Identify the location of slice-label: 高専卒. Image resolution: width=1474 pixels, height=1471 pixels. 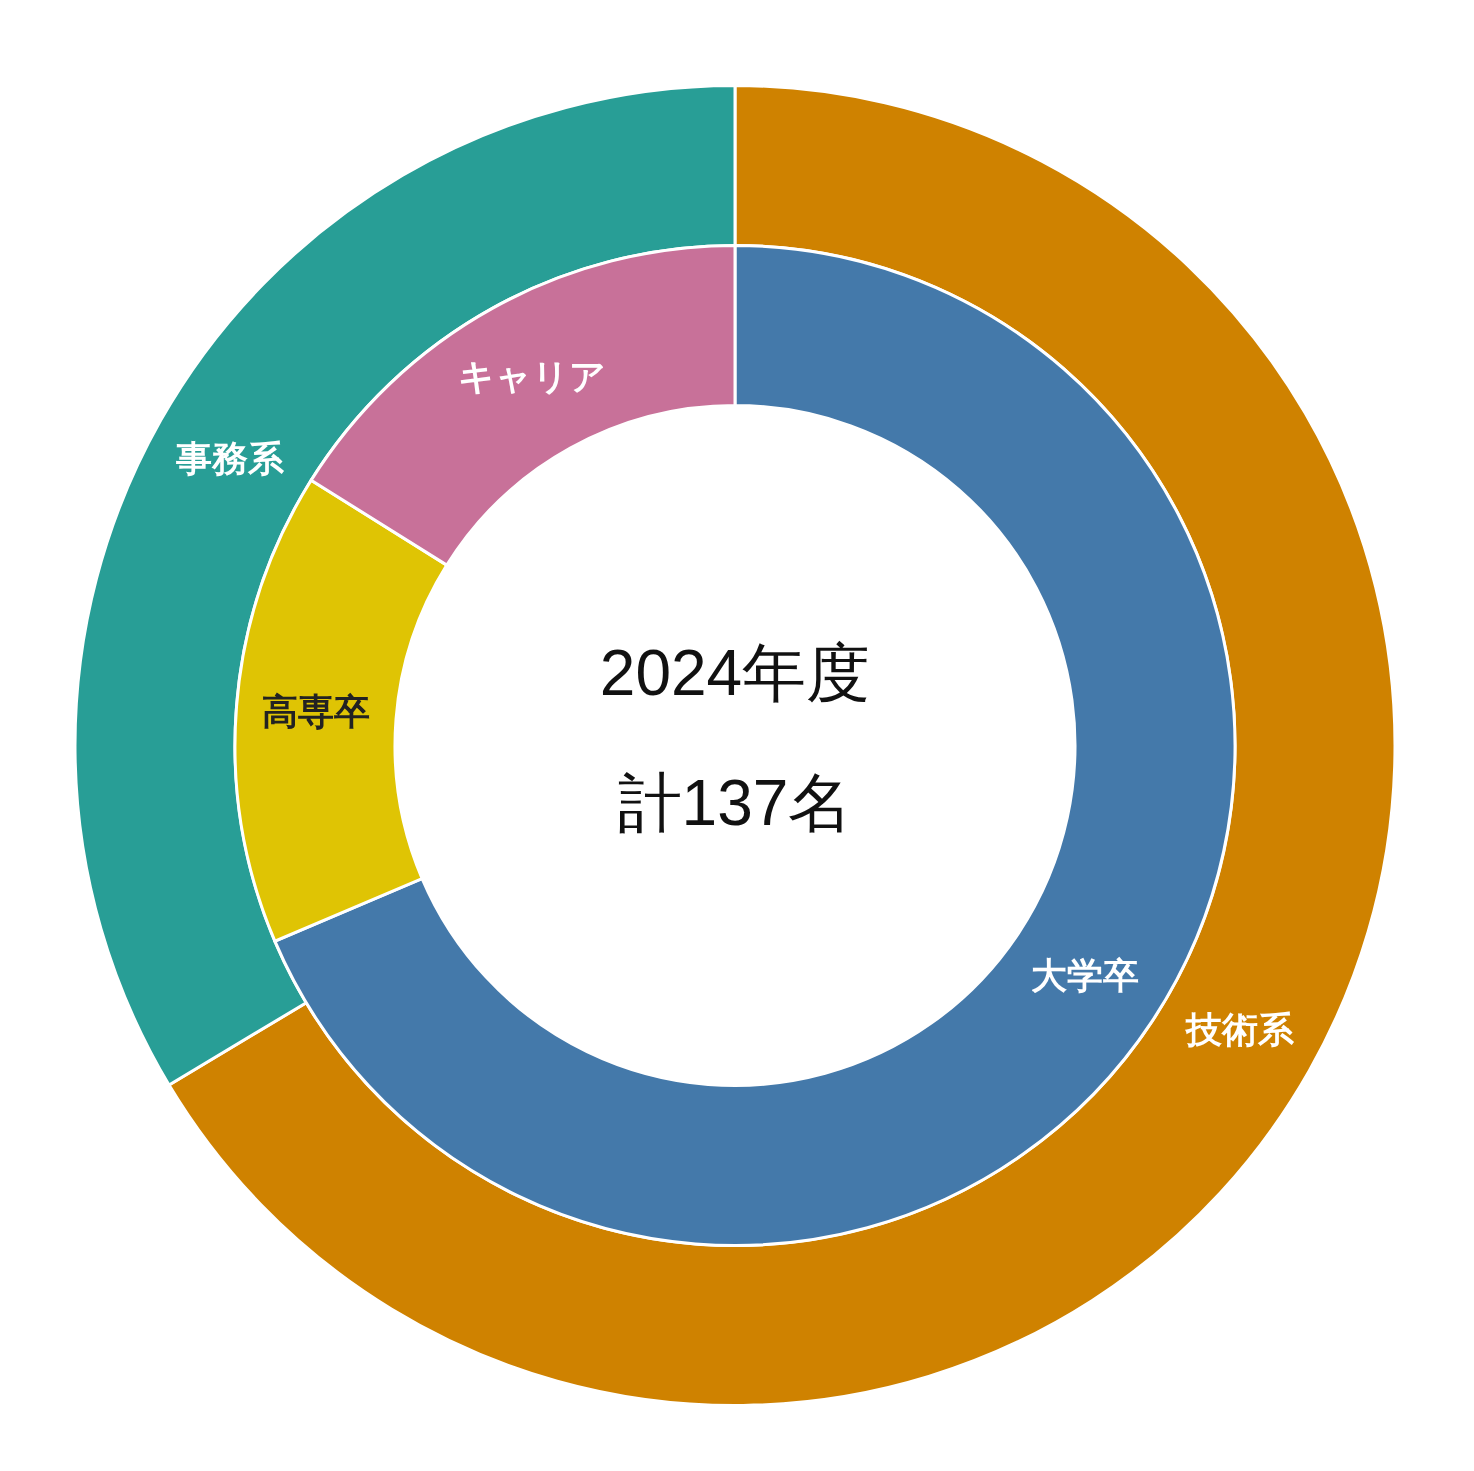
(316, 711).